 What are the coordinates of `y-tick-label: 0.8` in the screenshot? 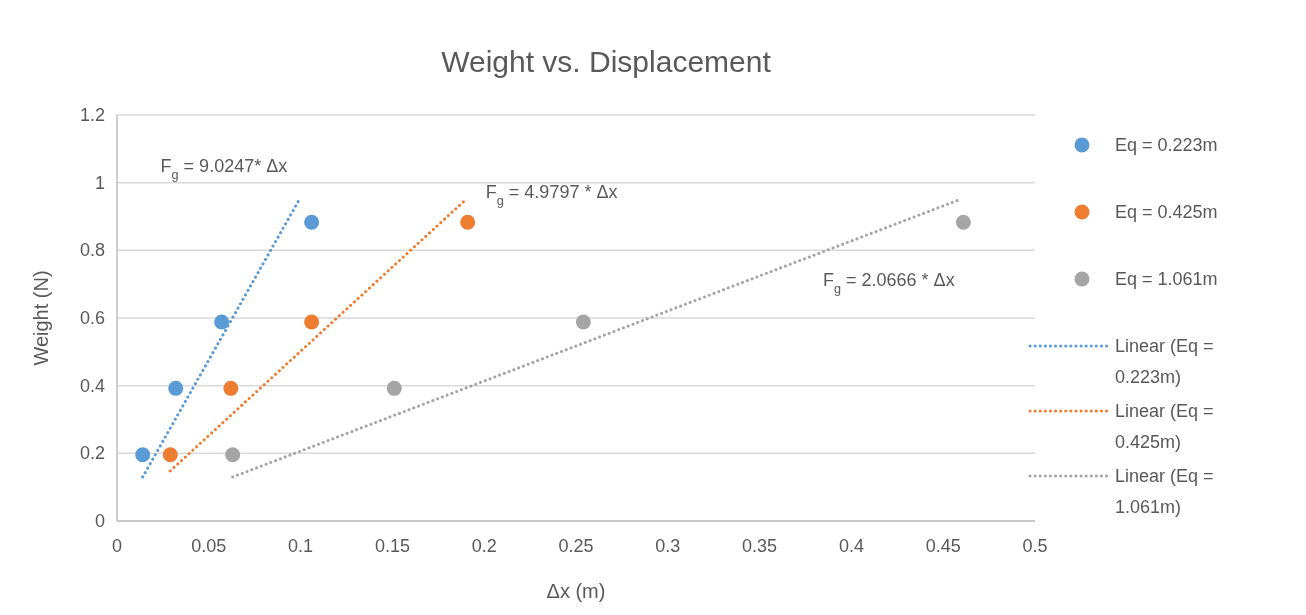 It's located at (92, 250).